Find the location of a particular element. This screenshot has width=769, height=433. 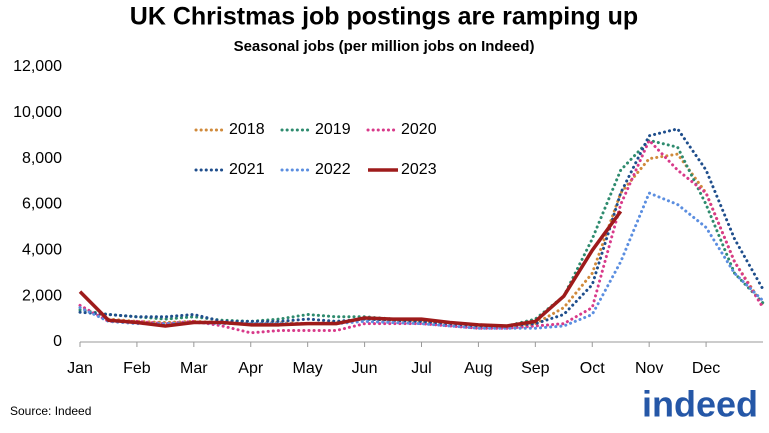

x-tick-label: Apr is located at coordinates (251, 368).